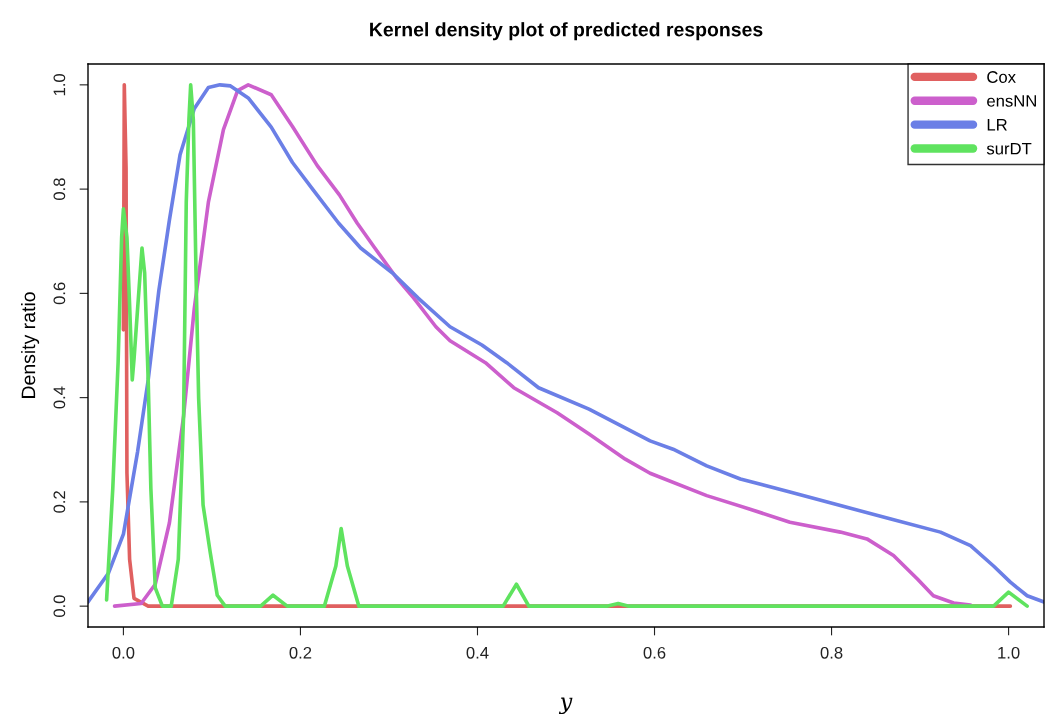 The width and height of the screenshot is (1046, 723). I want to click on chart-title: Kernel density plot of predicted responses, so click(566, 31).